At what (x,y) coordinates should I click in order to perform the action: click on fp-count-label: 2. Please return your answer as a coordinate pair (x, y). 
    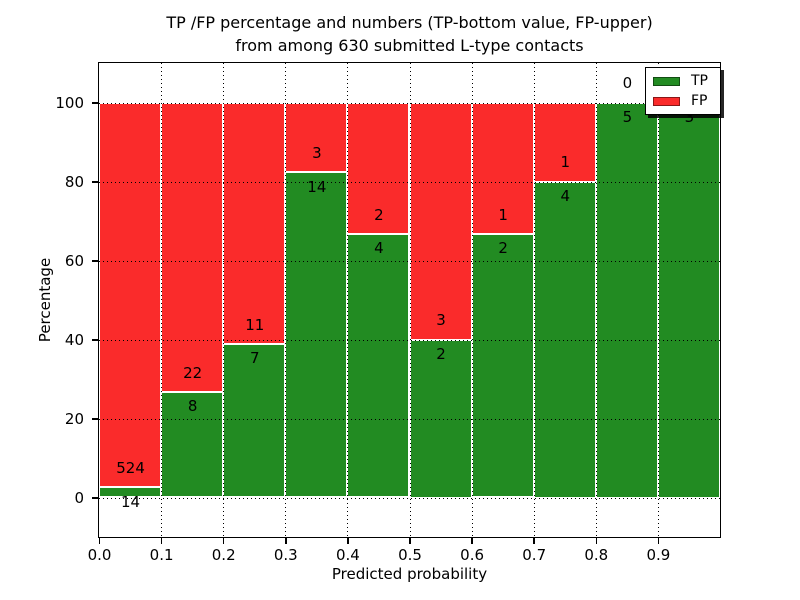
    Looking at the image, I should click on (379, 214).